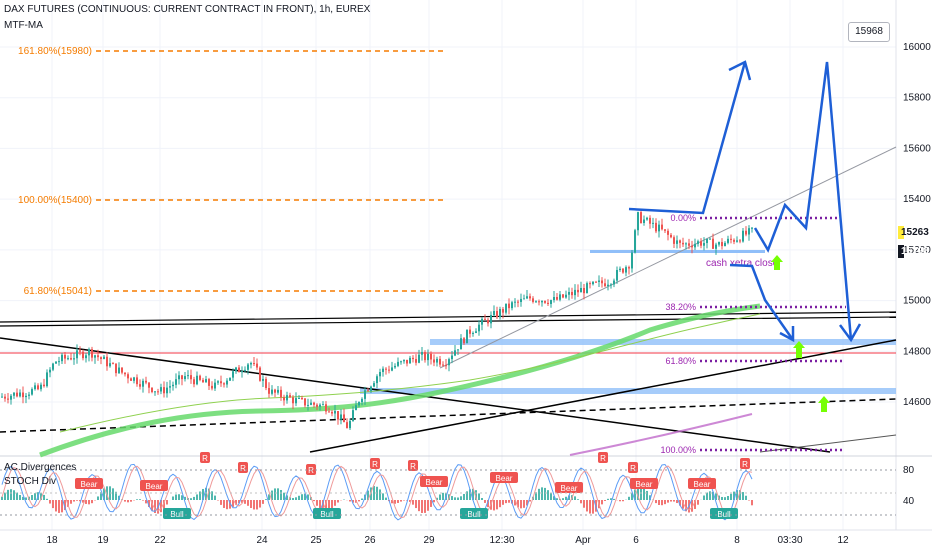 This screenshot has width=932, height=550. I want to click on osc-signal-label: R, so click(413, 465).